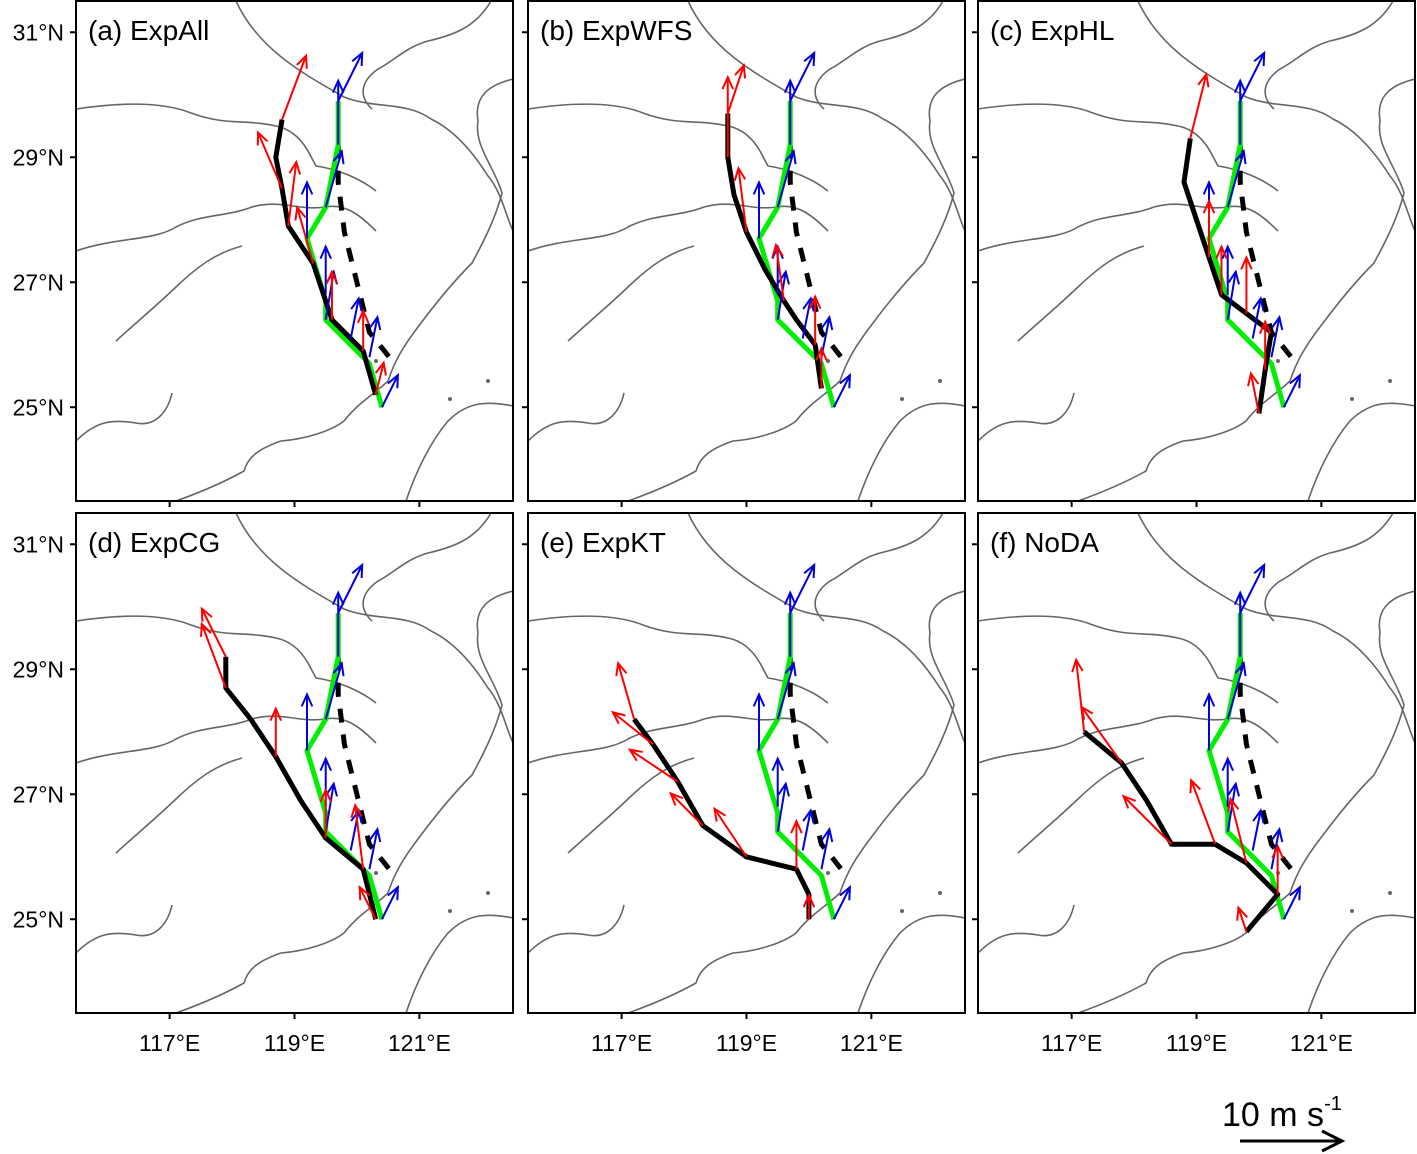 Image resolution: width=1417 pixels, height=1154 pixels. Describe the element at coordinates (154, 542) in the screenshot. I see `panel-title: (d) ExpCG` at that location.